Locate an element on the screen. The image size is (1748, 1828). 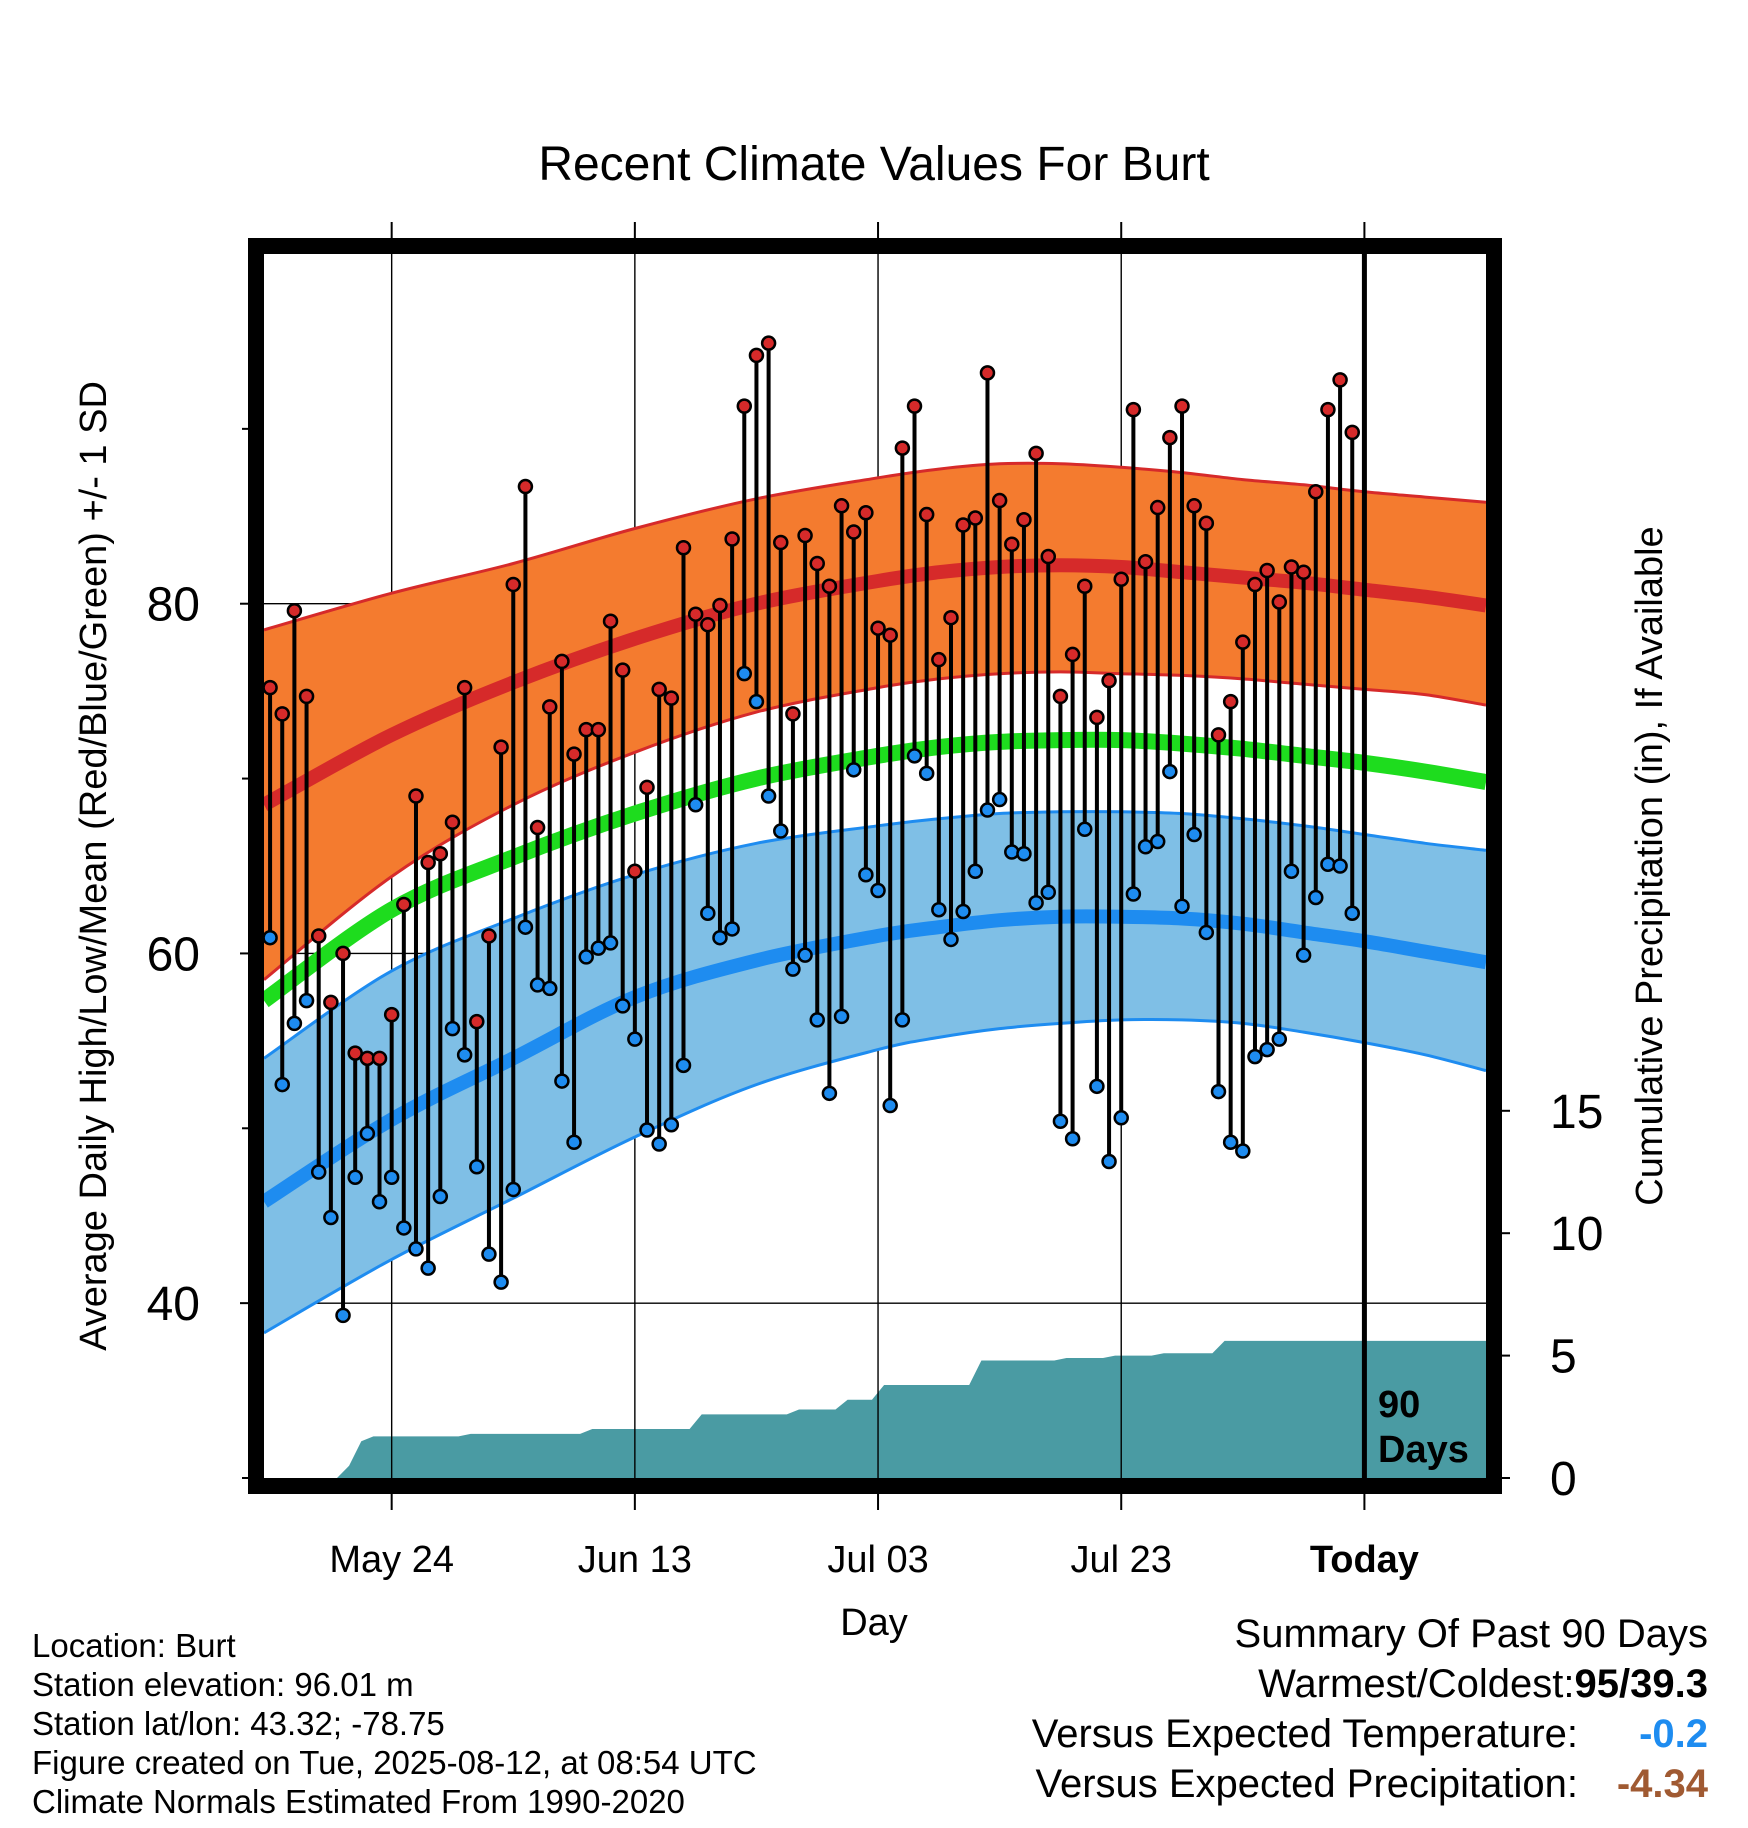
x-tick-label: Jul 23 is located at coordinates (1121, 1560).